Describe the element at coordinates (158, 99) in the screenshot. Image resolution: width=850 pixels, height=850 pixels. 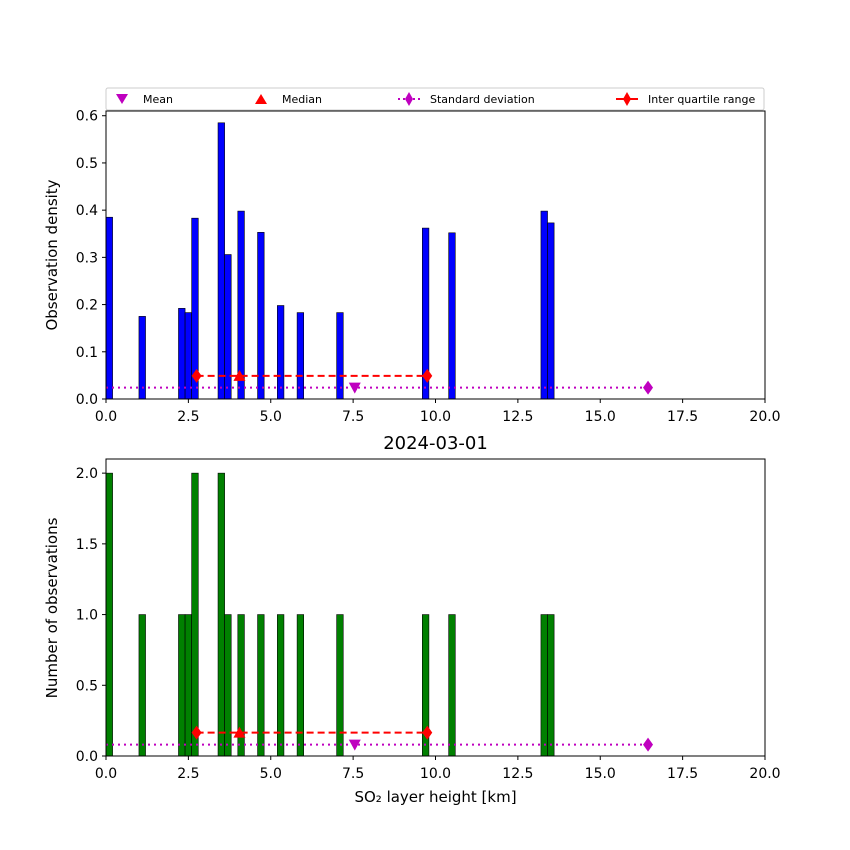
I see `legend-label-mean: Mean` at that location.